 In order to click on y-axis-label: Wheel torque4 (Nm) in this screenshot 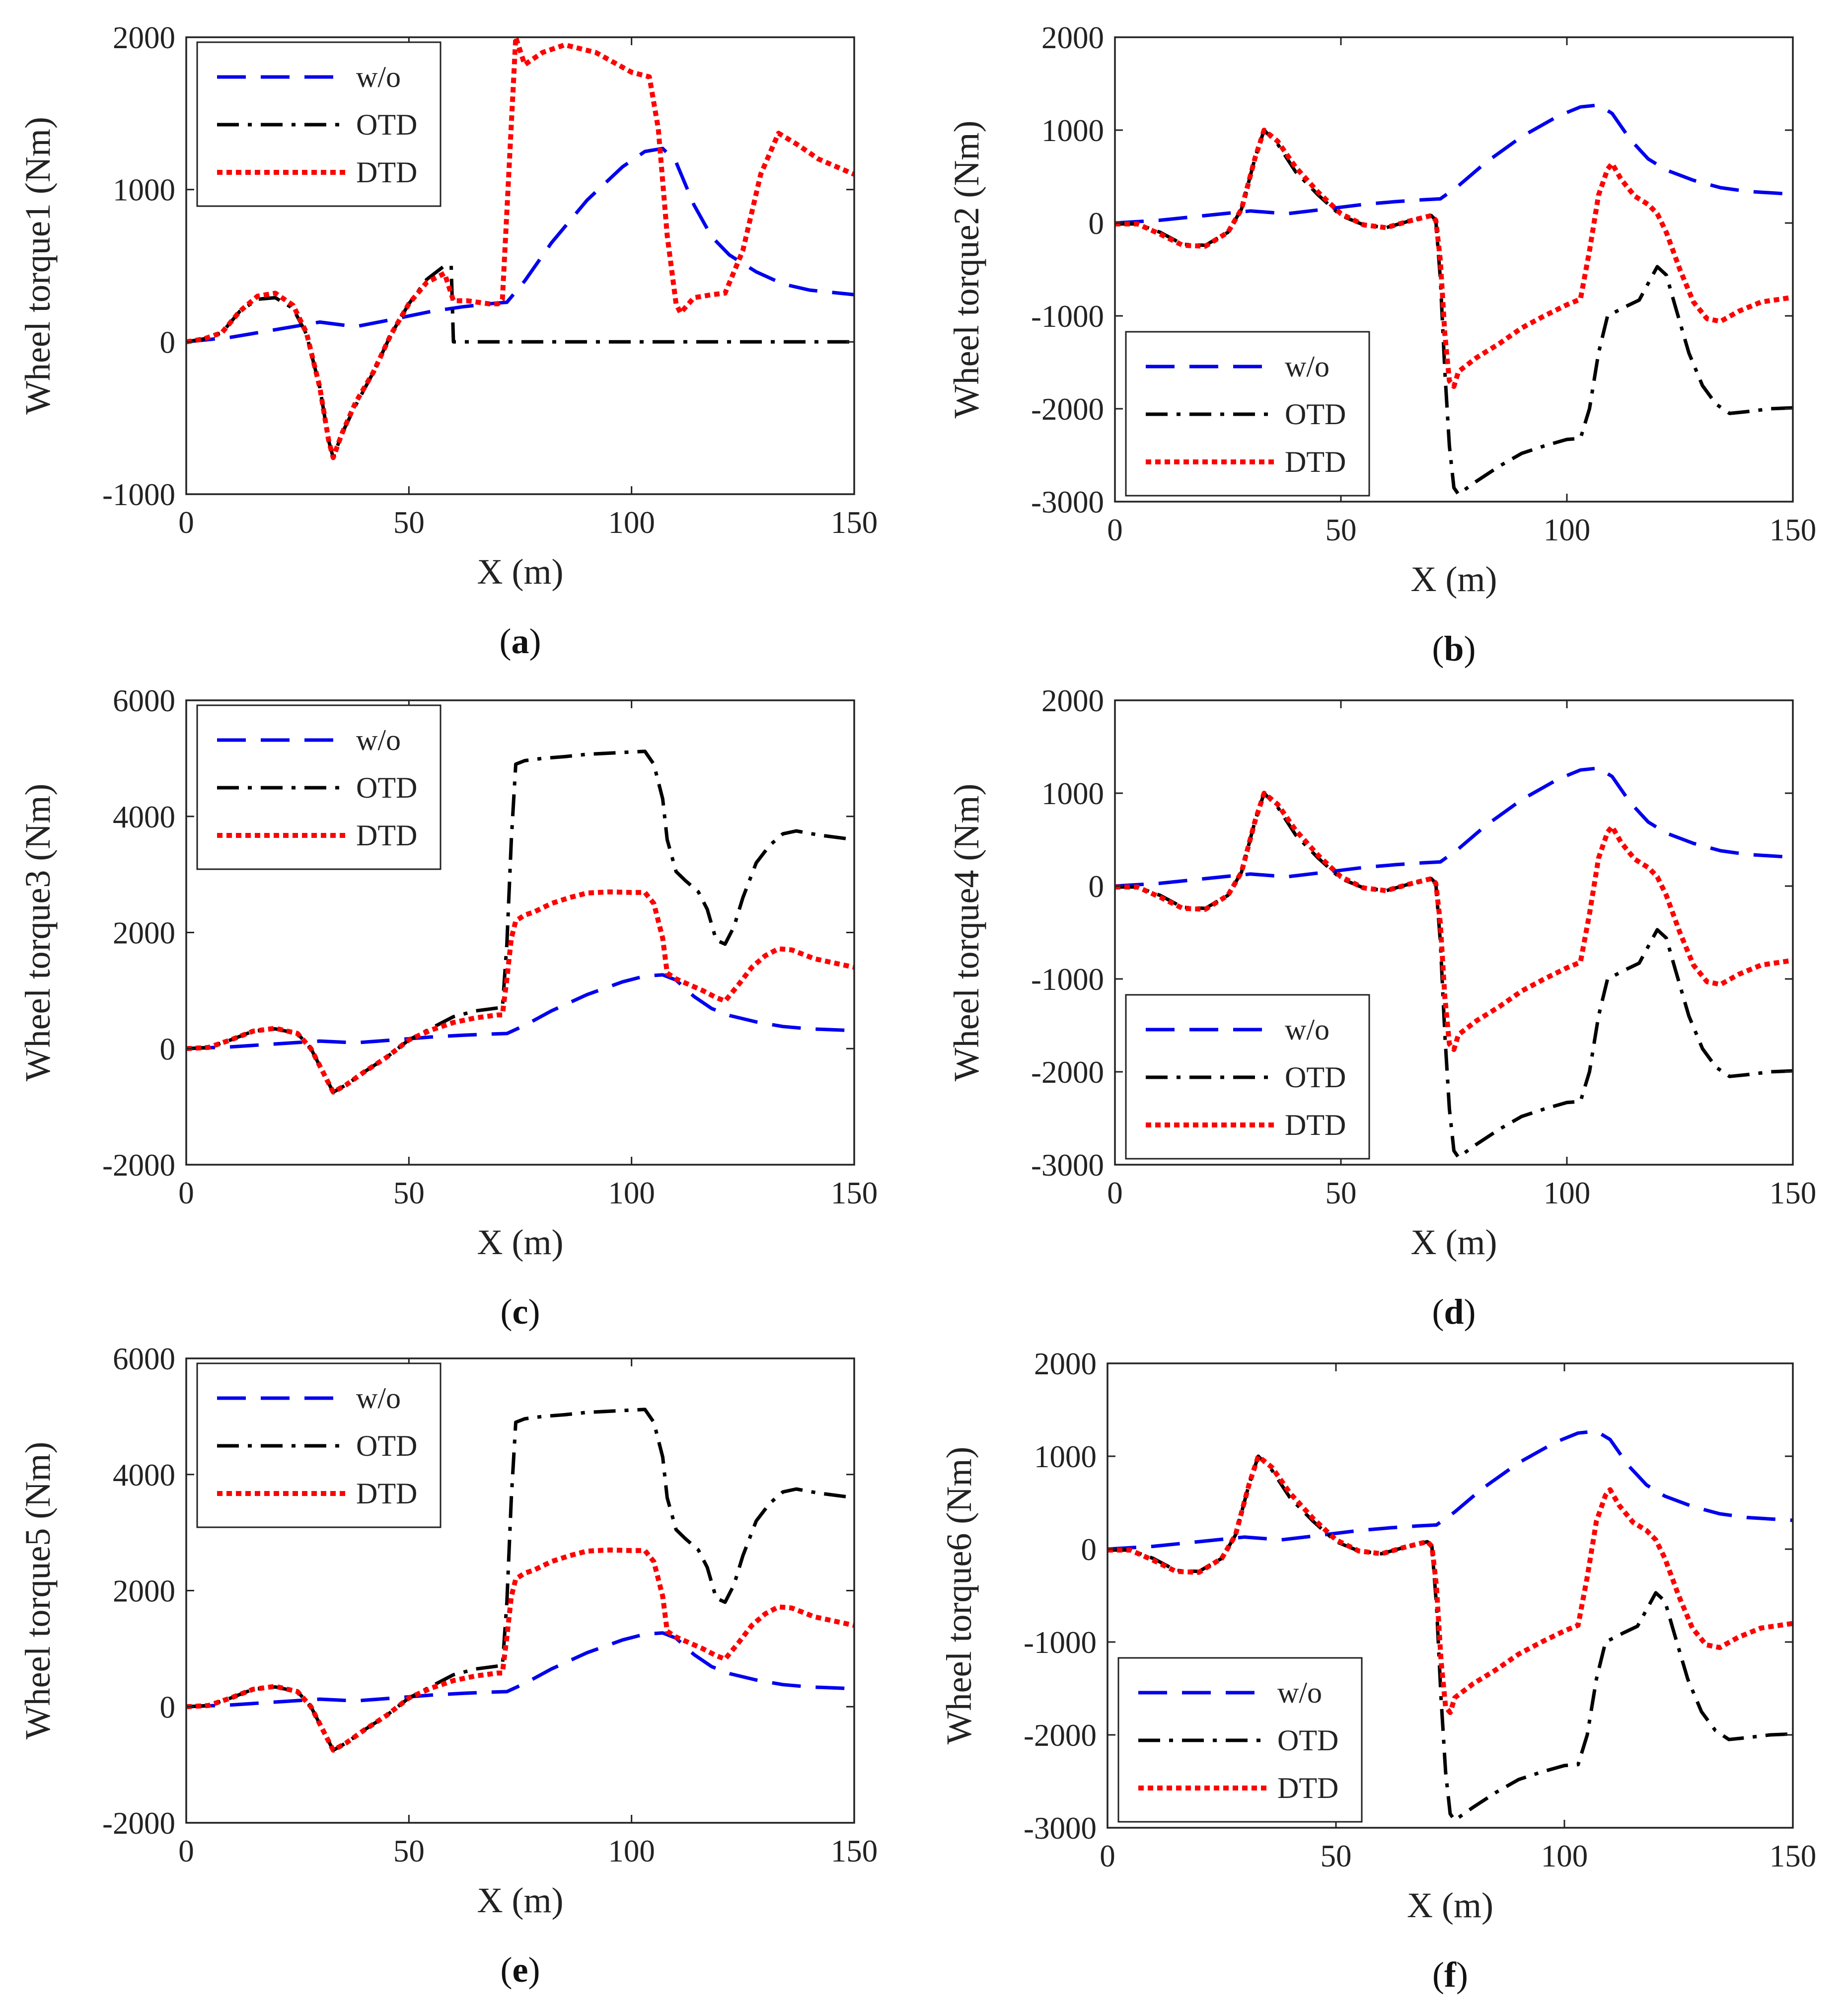, I will do `click(966, 933)`.